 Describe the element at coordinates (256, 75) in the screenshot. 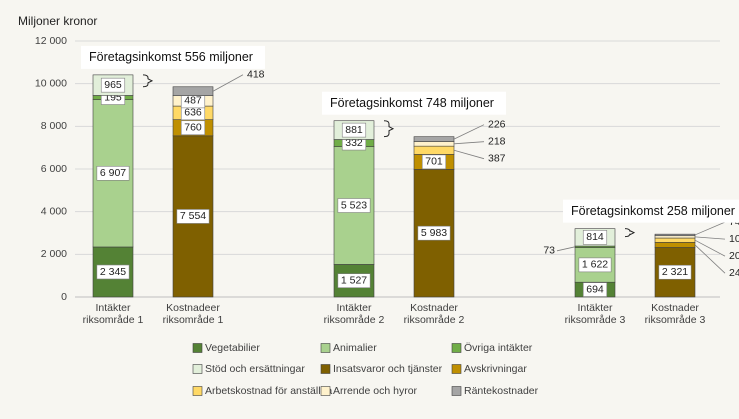

I see `value-label: 418` at that location.